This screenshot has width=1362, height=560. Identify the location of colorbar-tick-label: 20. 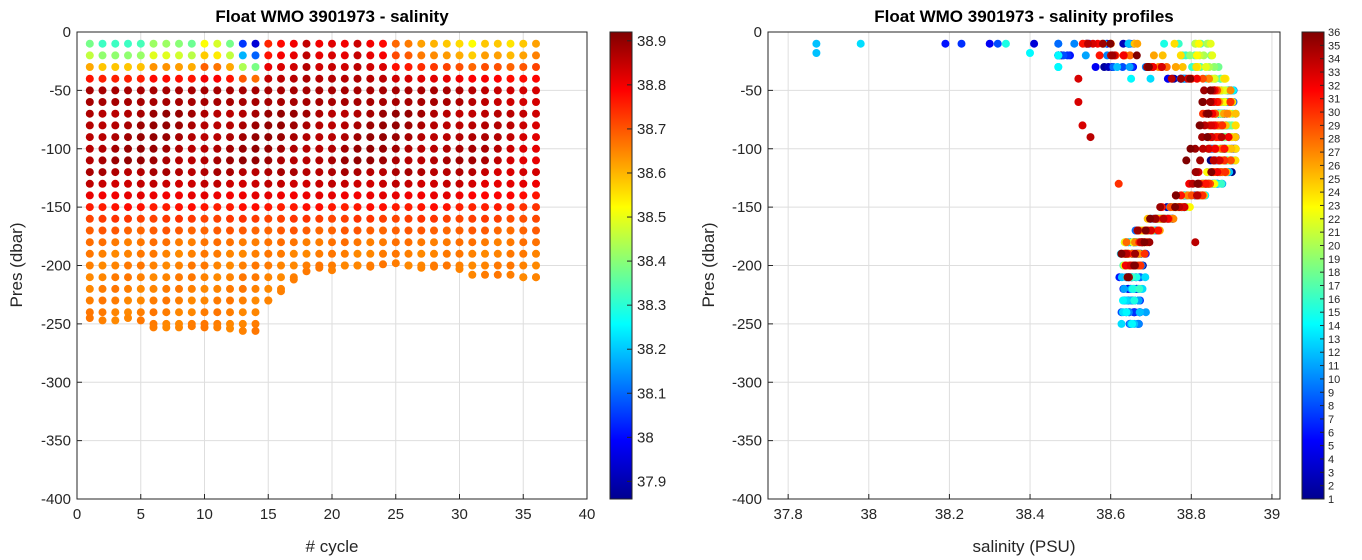
(1334, 246).